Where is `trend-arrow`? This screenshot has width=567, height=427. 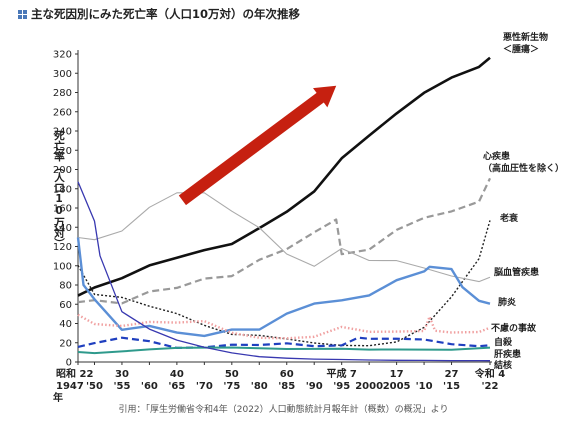 trend-arrow is located at coordinates (257, 145).